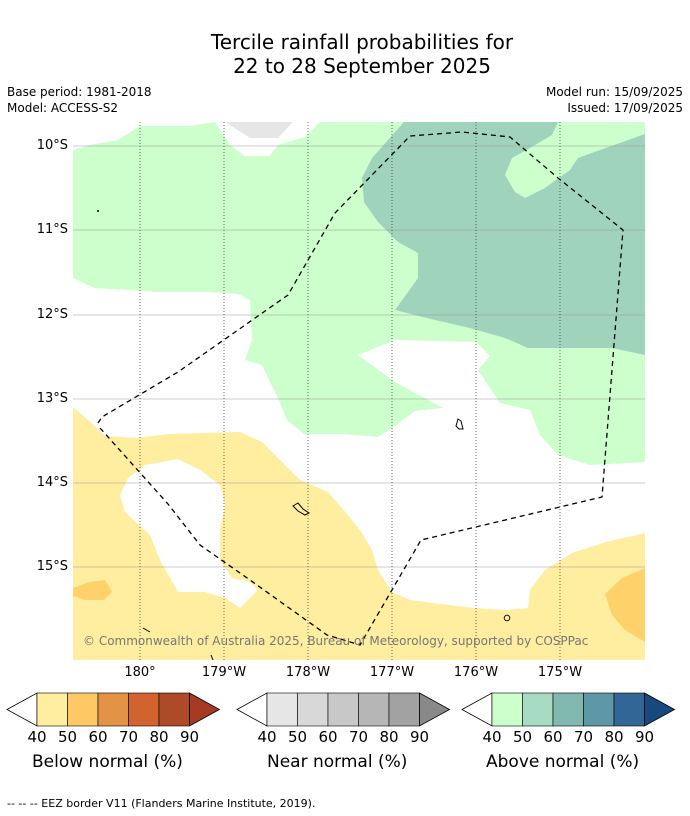 The width and height of the screenshot is (690, 816). What do you see at coordinates (140, 672) in the screenshot?
I see `lon-label-180: 180°` at bounding box center [140, 672].